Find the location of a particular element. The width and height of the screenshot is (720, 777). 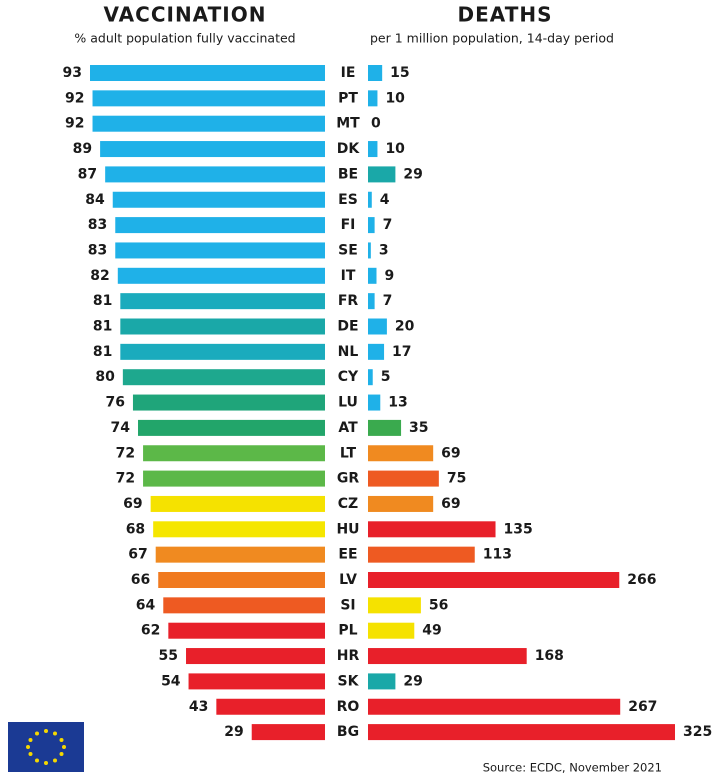

value-label: 10 is located at coordinates (395, 98).